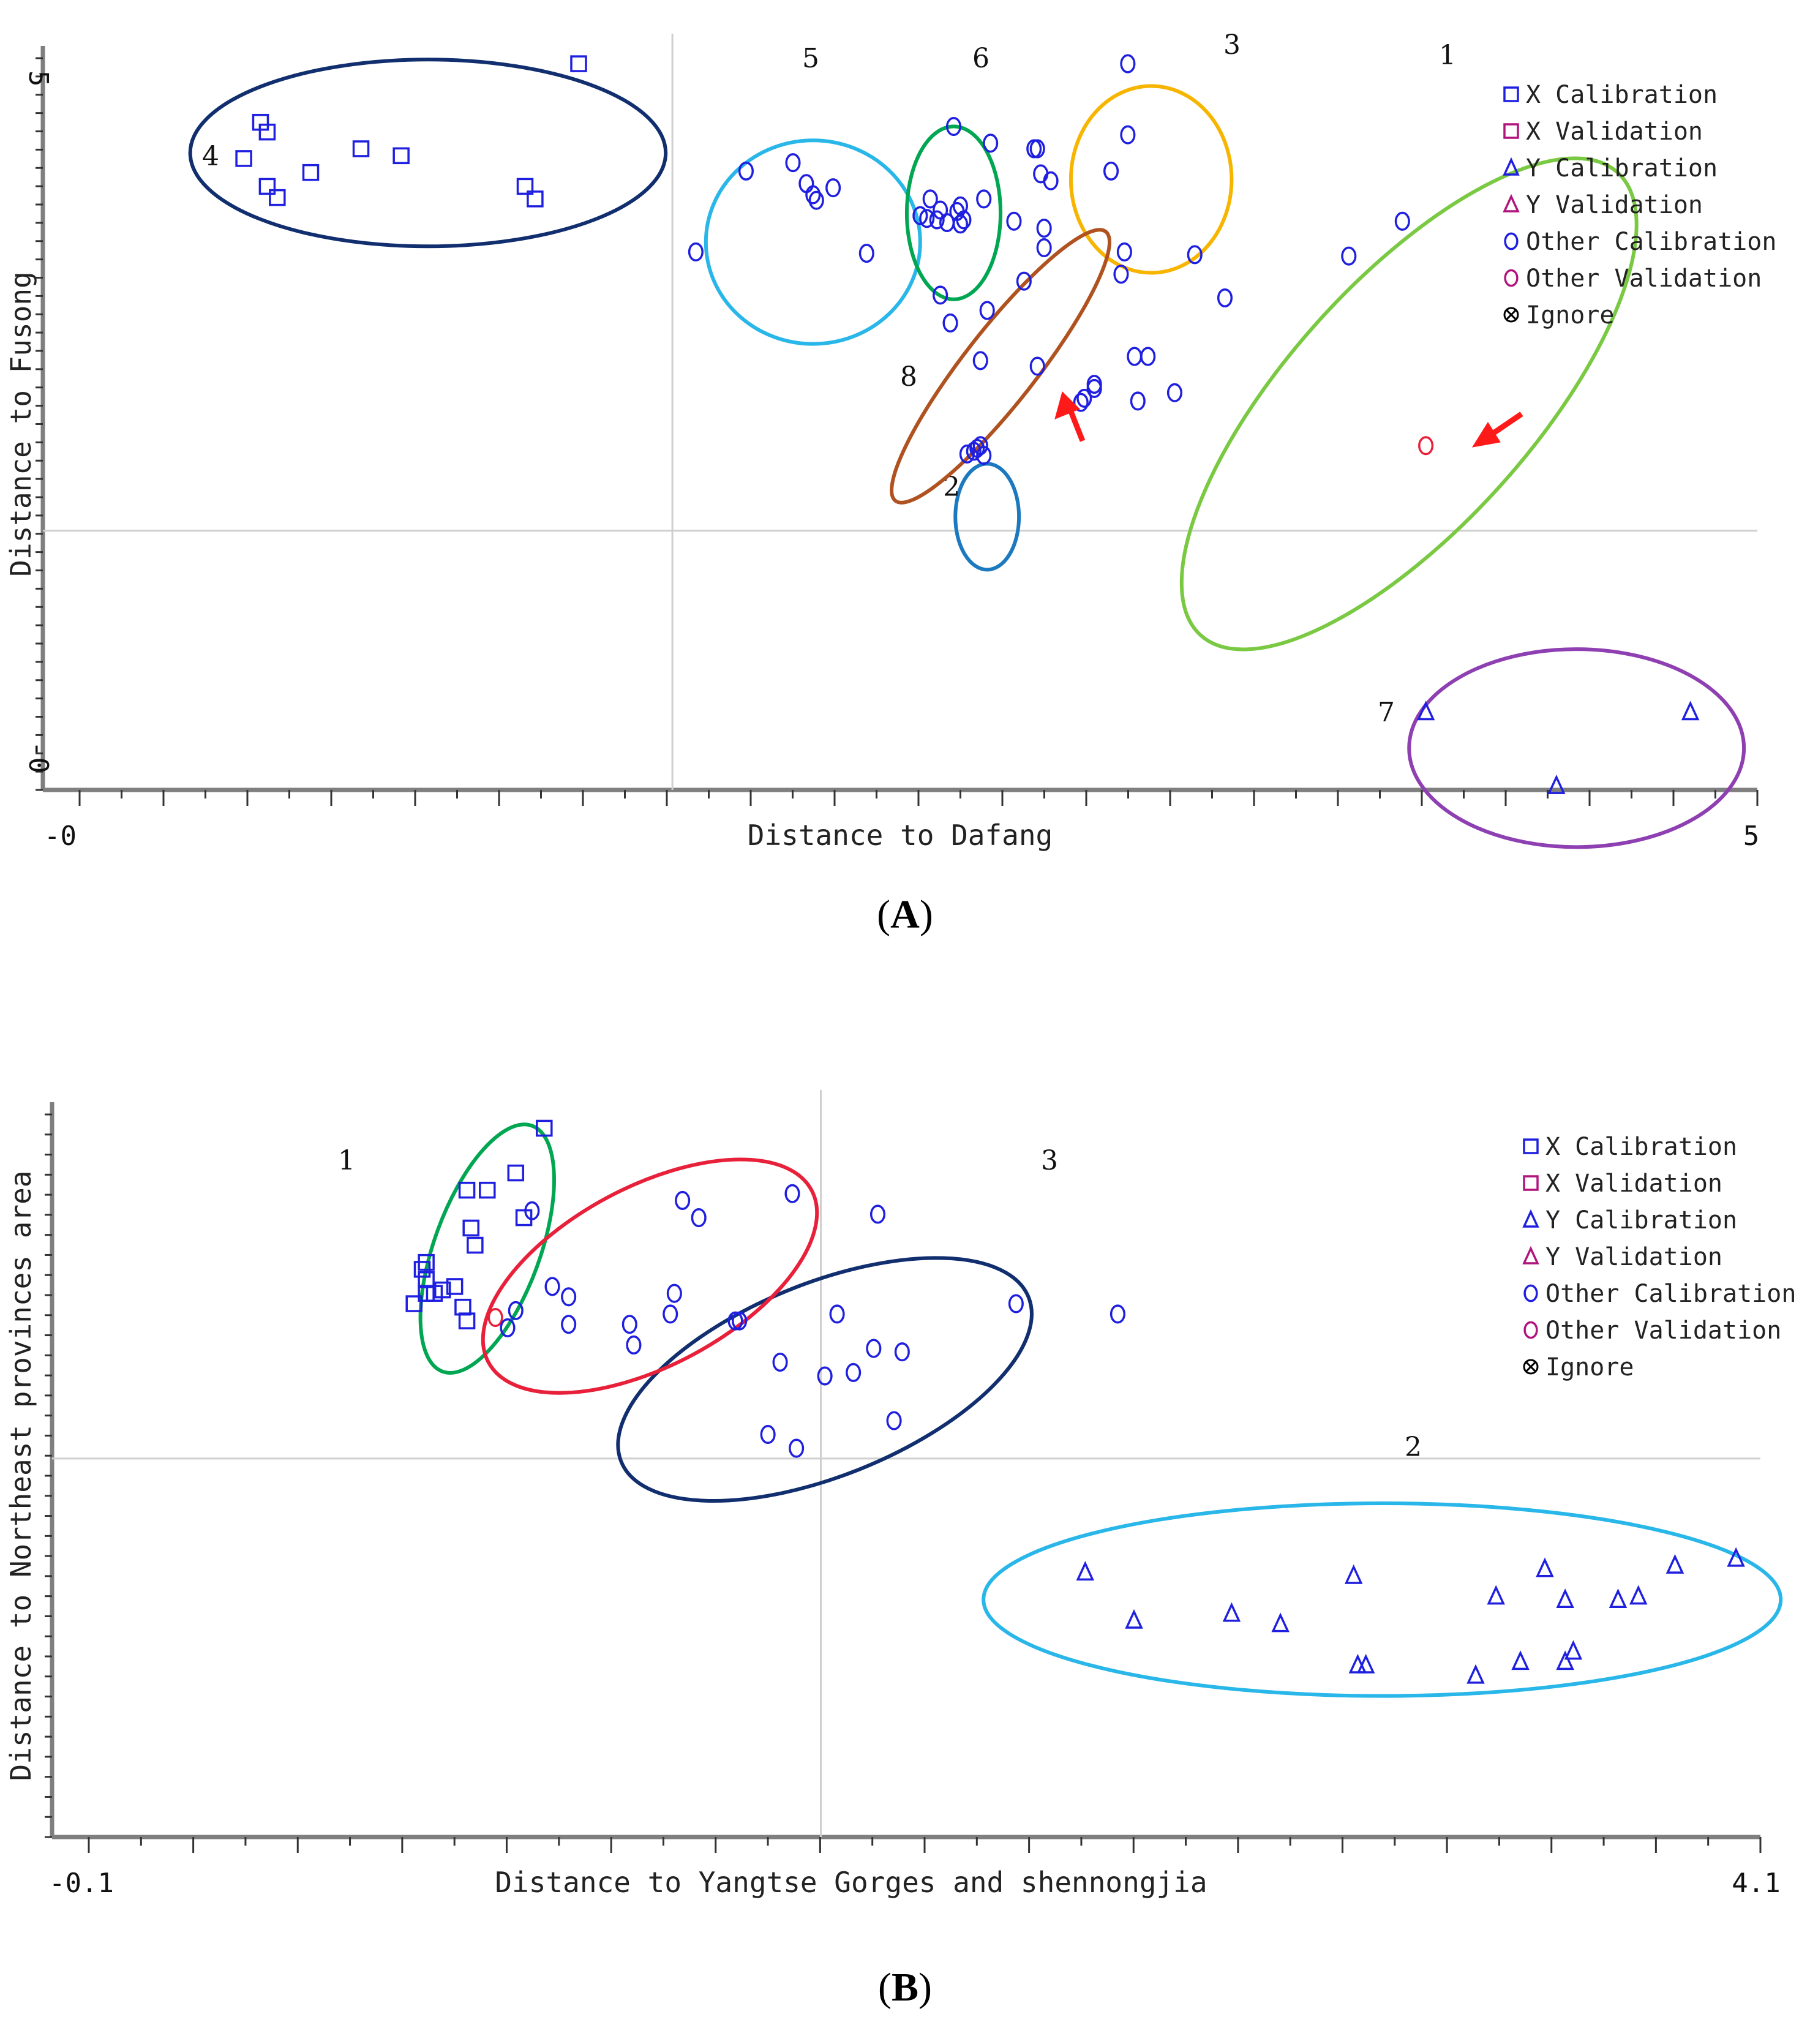 The image size is (1810, 2044). I want to click on x-tick-label-min: -0.1, so click(81, 1883).